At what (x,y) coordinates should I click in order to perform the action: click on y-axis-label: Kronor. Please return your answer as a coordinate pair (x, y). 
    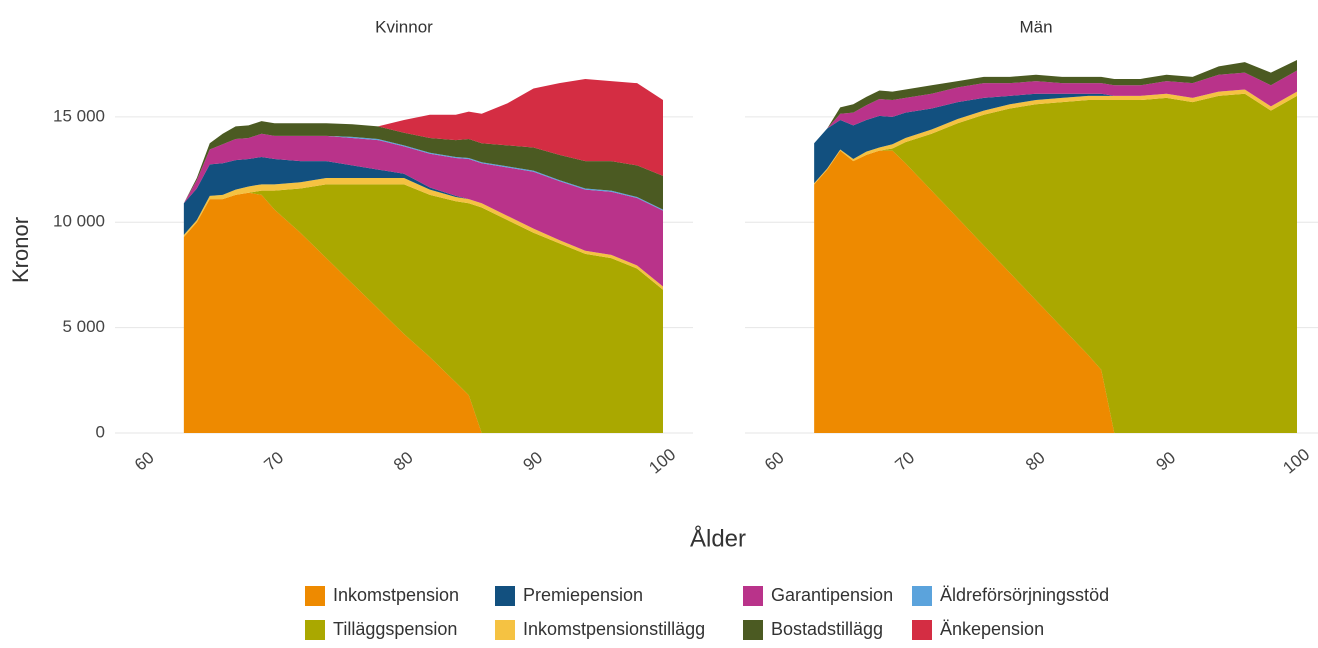
    Looking at the image, I should click on (20, 250).